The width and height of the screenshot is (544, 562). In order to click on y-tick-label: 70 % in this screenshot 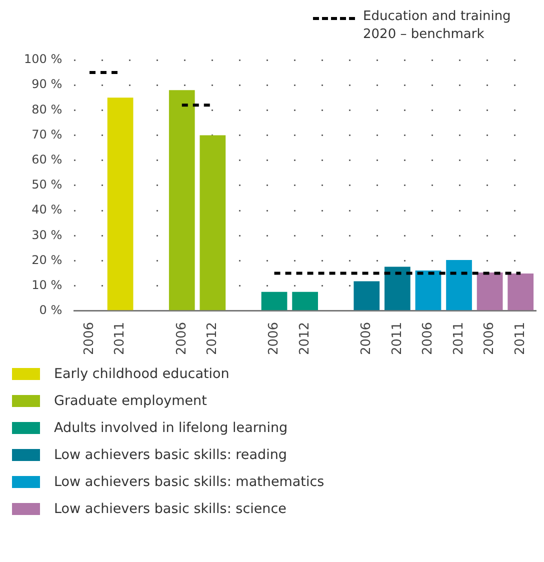, I will do `click(47, 134)`.